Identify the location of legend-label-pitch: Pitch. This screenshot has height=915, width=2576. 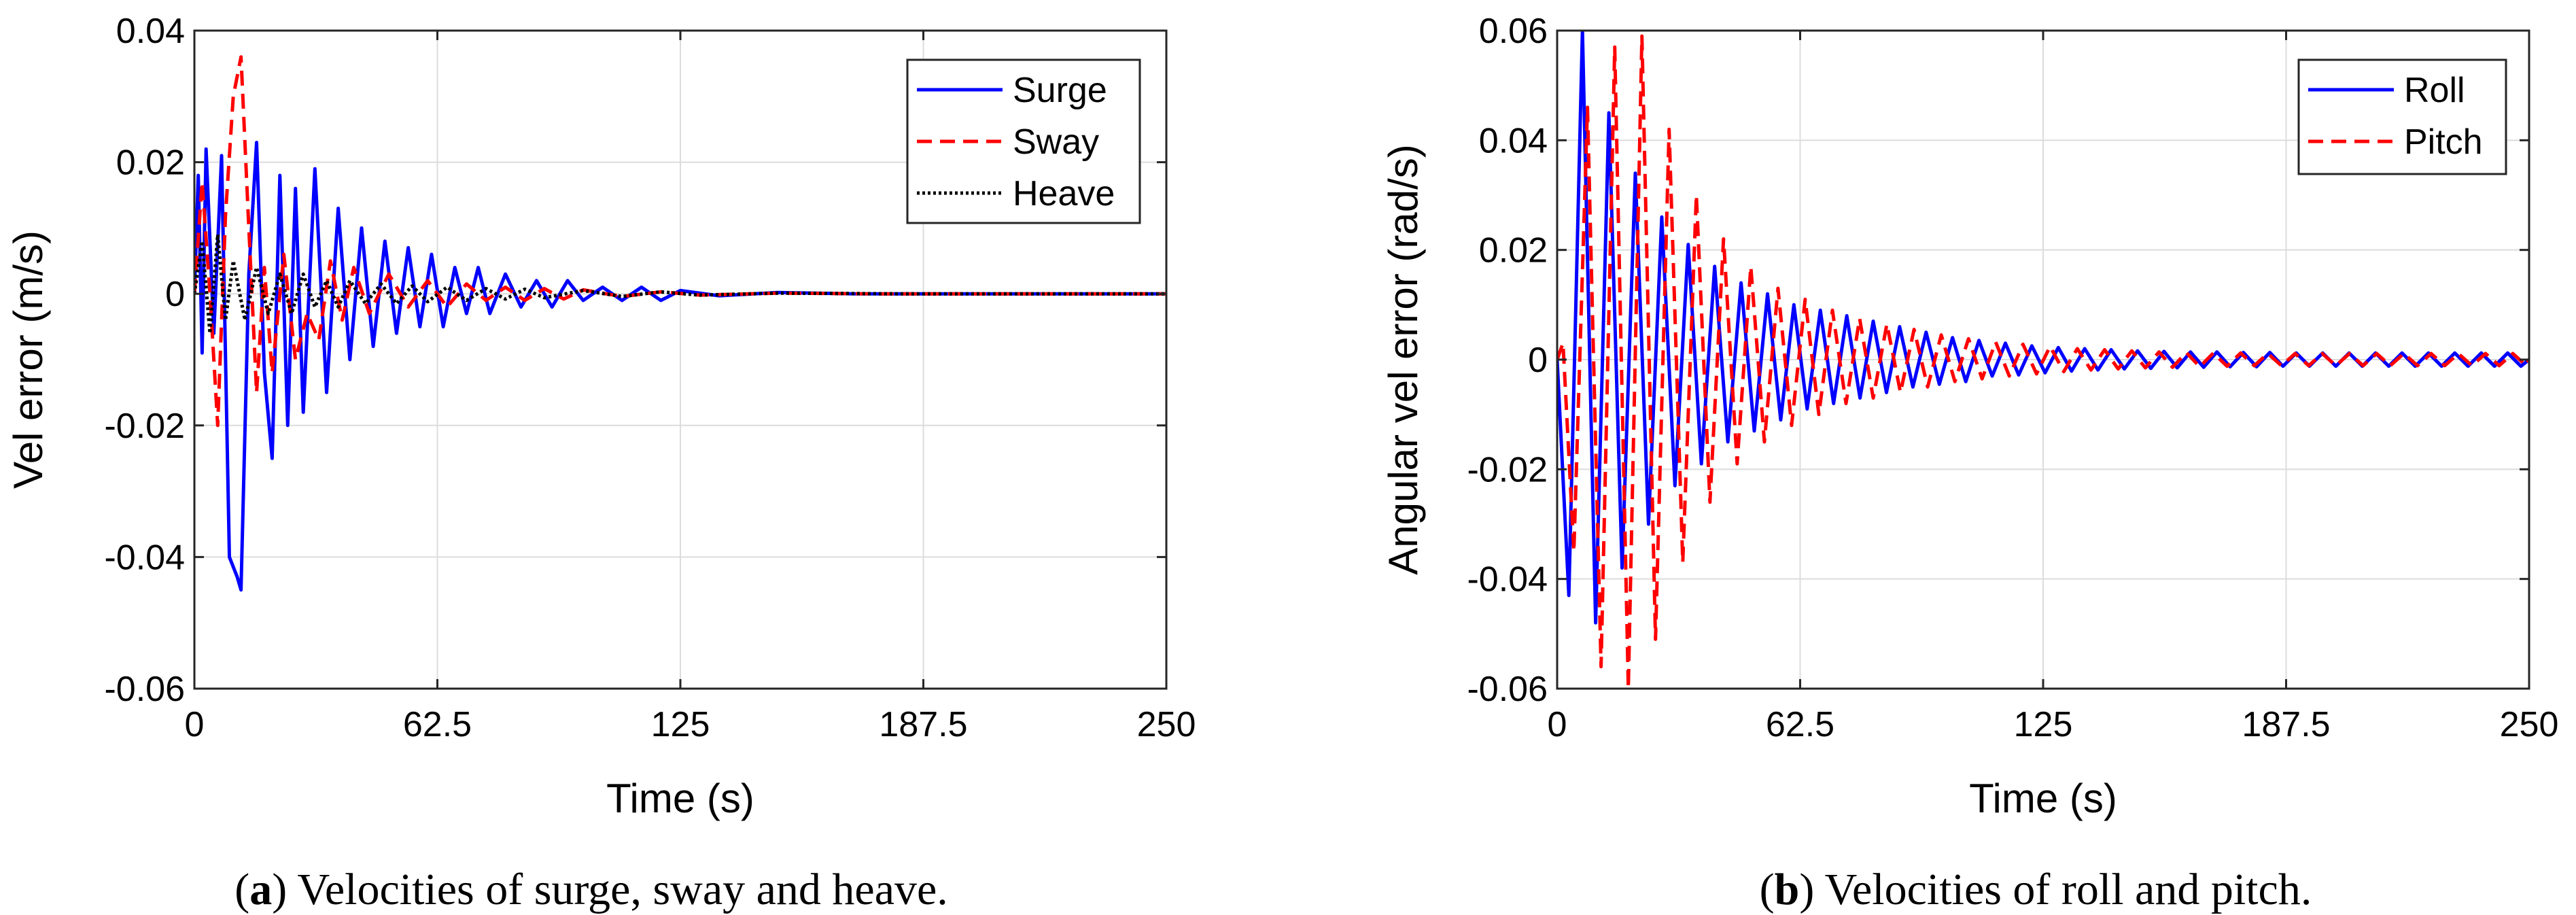
(2443, 142).